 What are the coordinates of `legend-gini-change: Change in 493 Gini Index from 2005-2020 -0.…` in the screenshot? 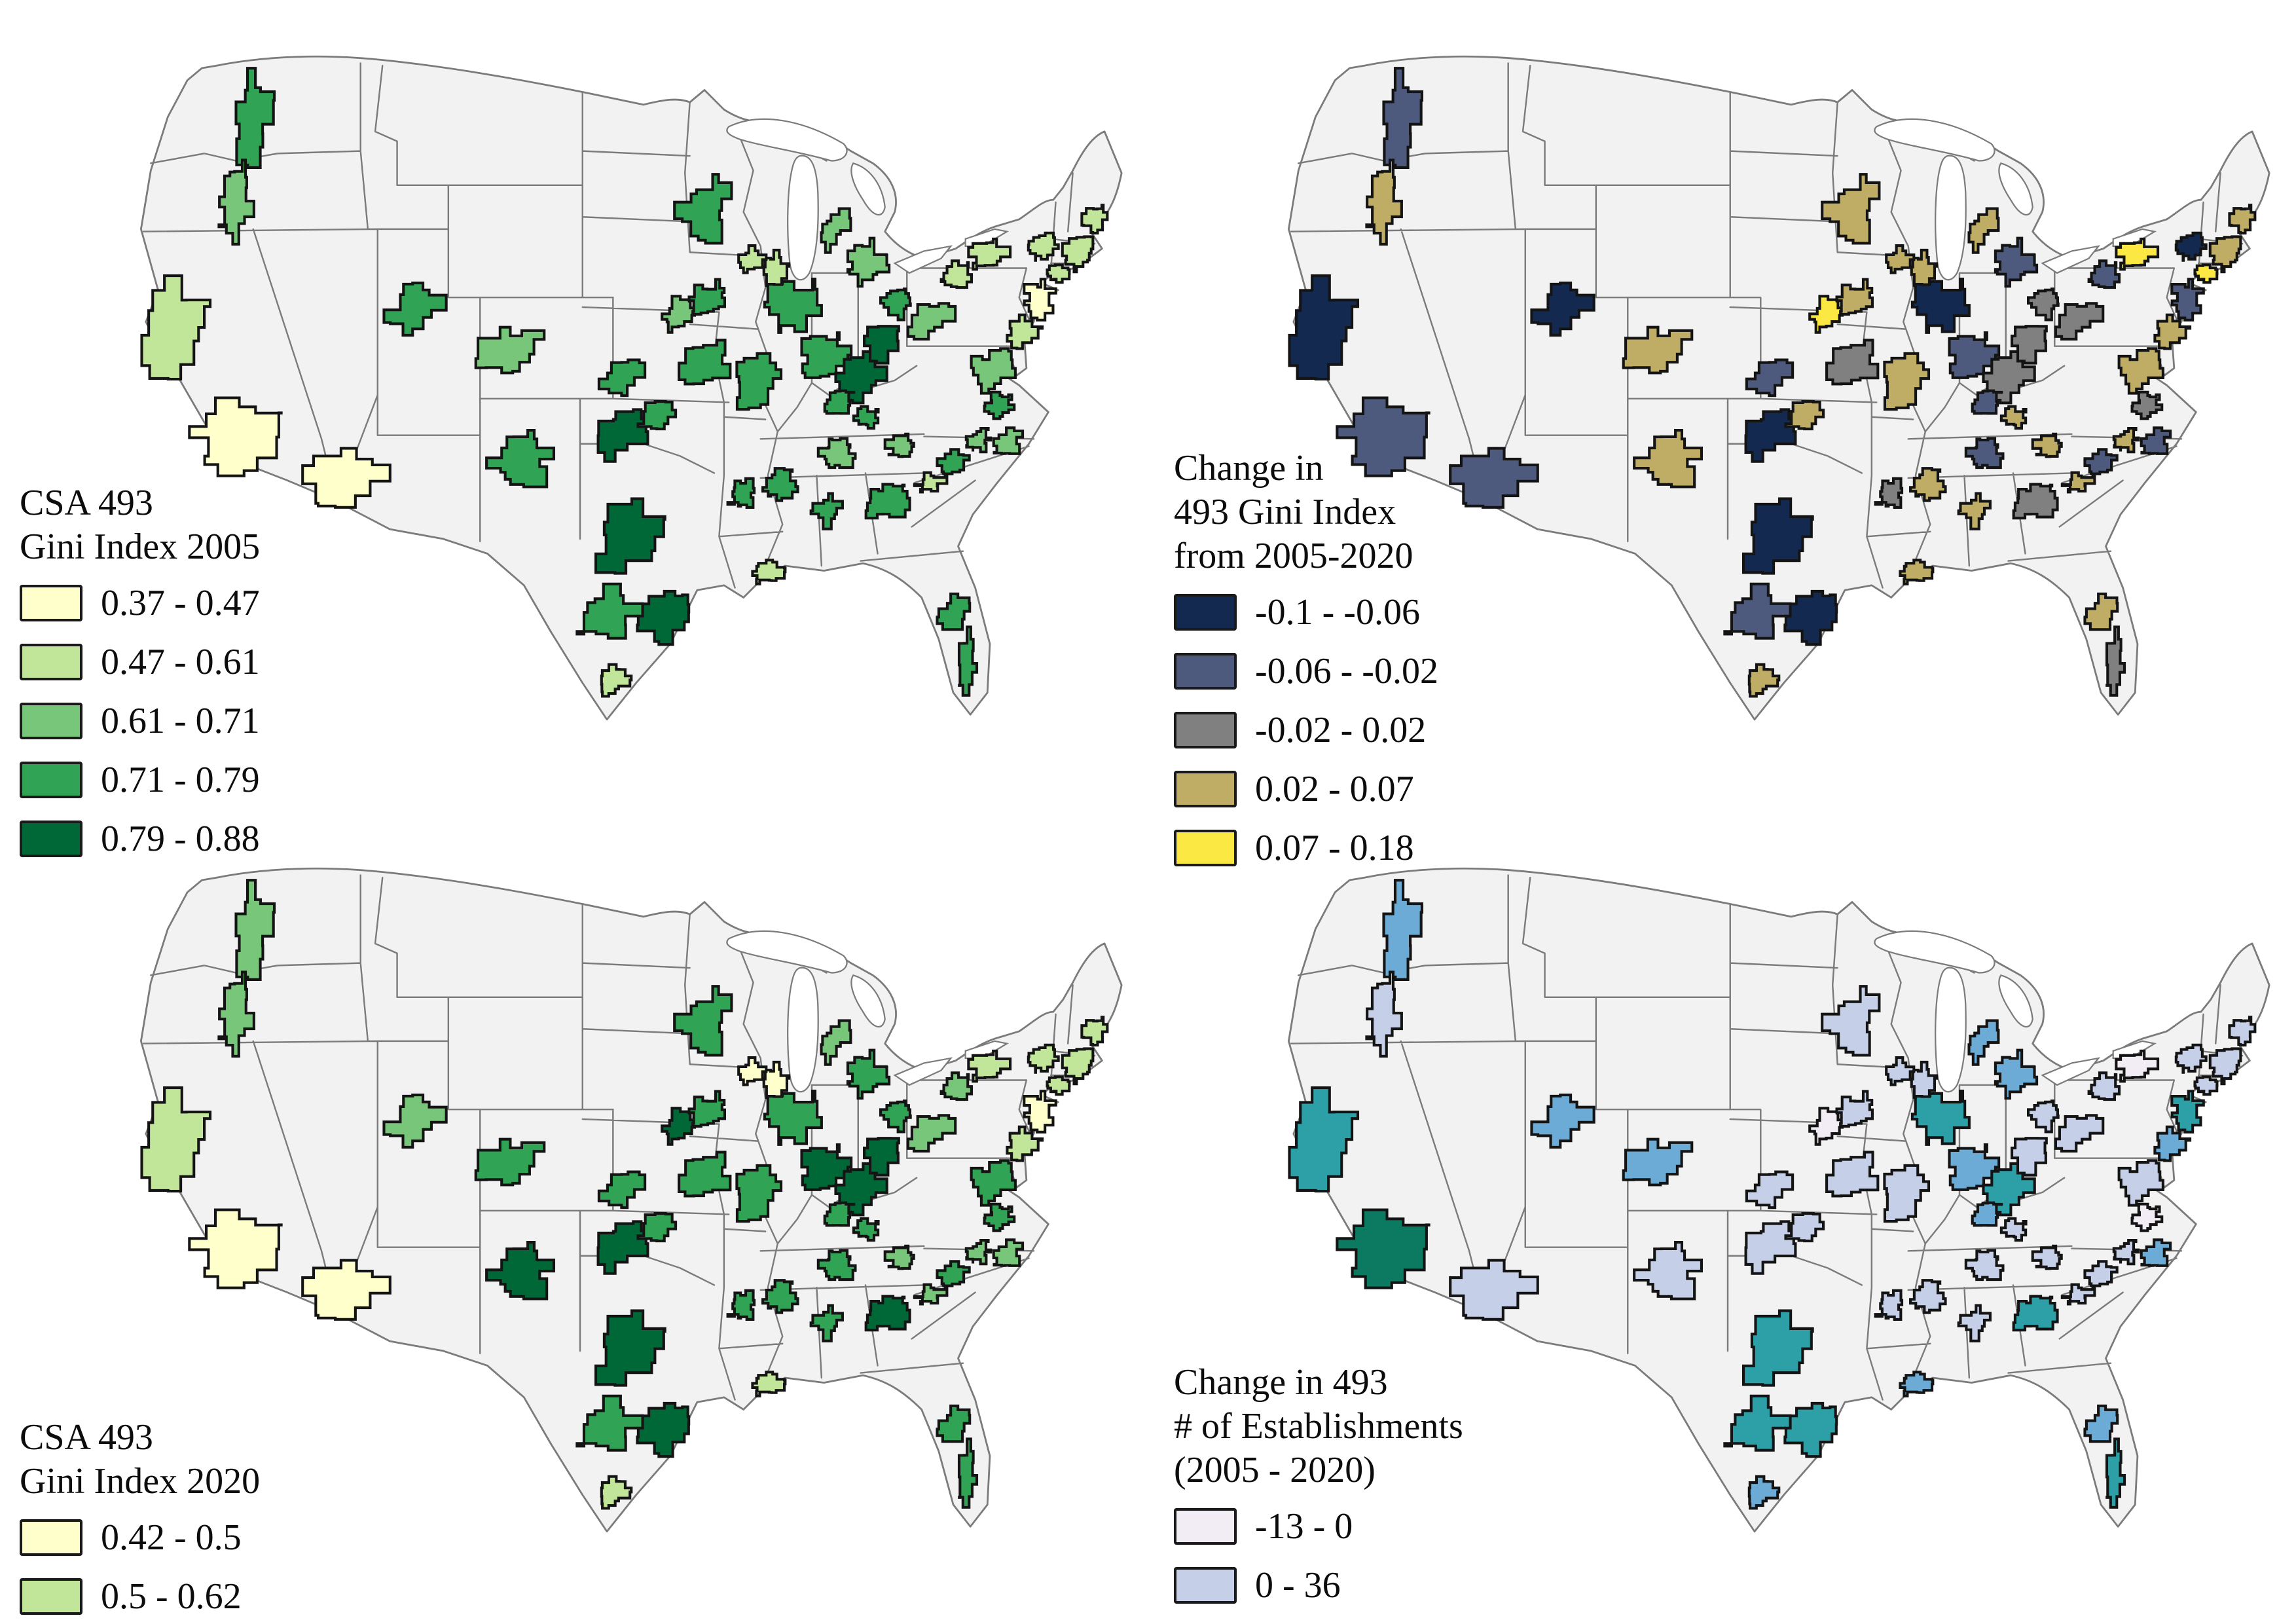 It's located at (1306, 666).